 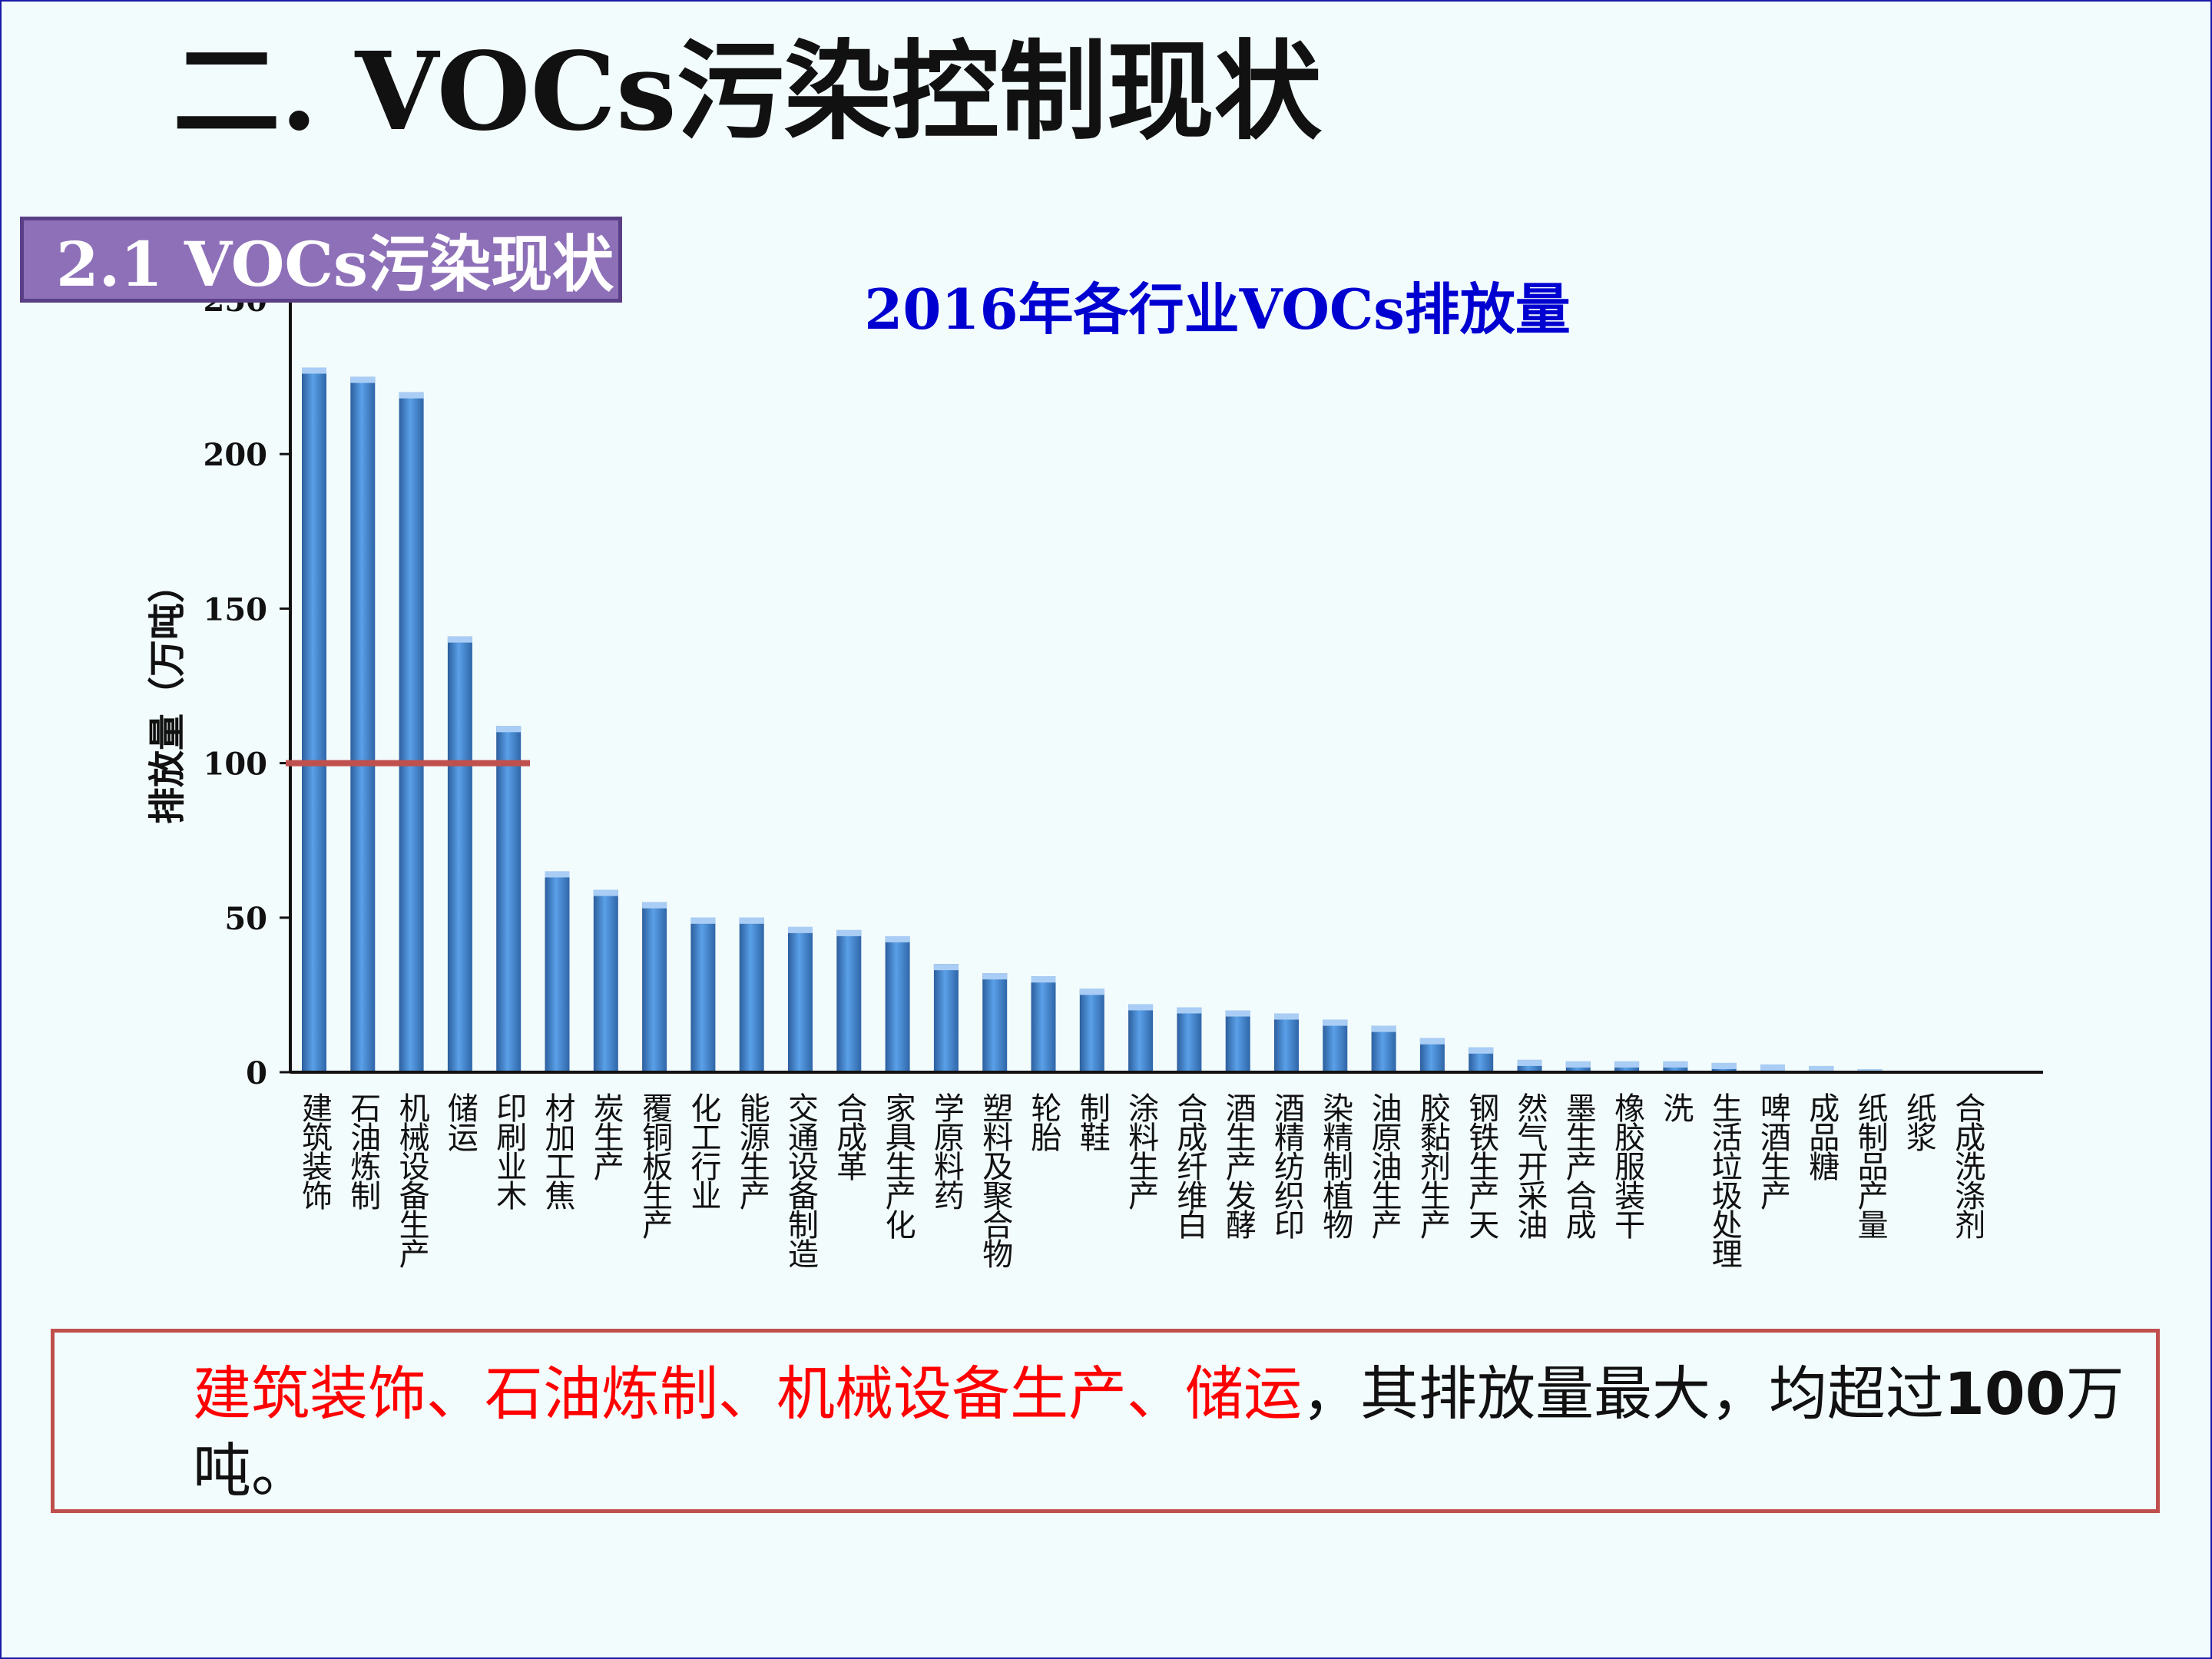 I want to click on x-tick-label: 印刷业木, so click(x=509, y=1151).